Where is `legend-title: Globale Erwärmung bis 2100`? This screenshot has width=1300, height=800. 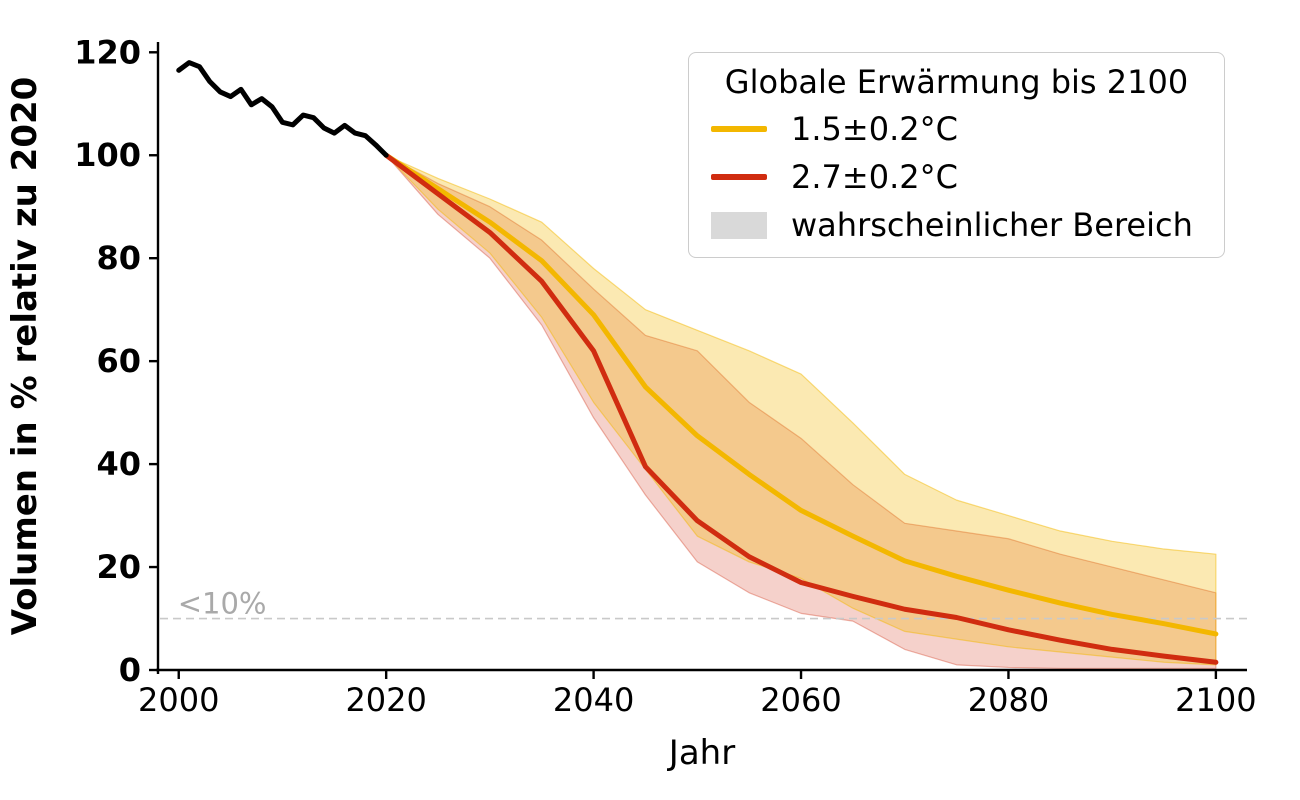 legend-title: Globale Erwärmung bis 2100 is located at coordinates (956, 82).